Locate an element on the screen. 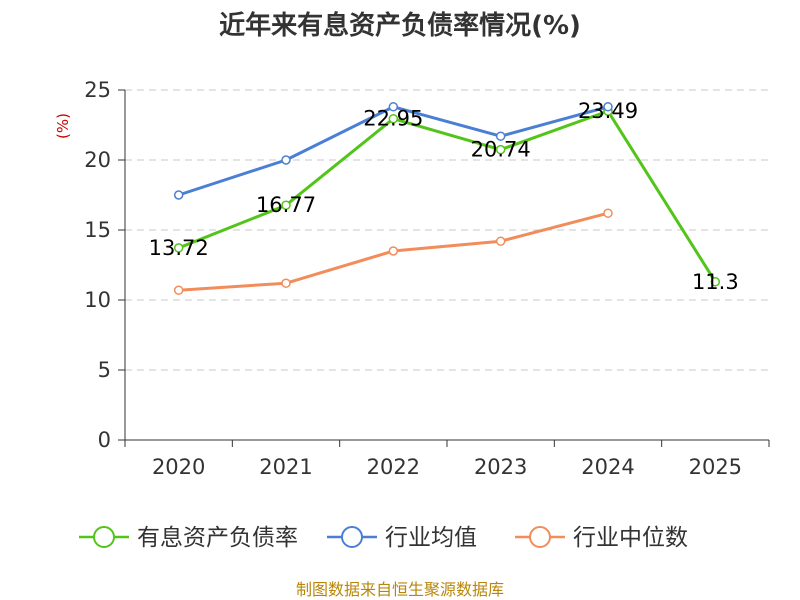  x-tick-label: 2023 is located at coordinates (500, 467).